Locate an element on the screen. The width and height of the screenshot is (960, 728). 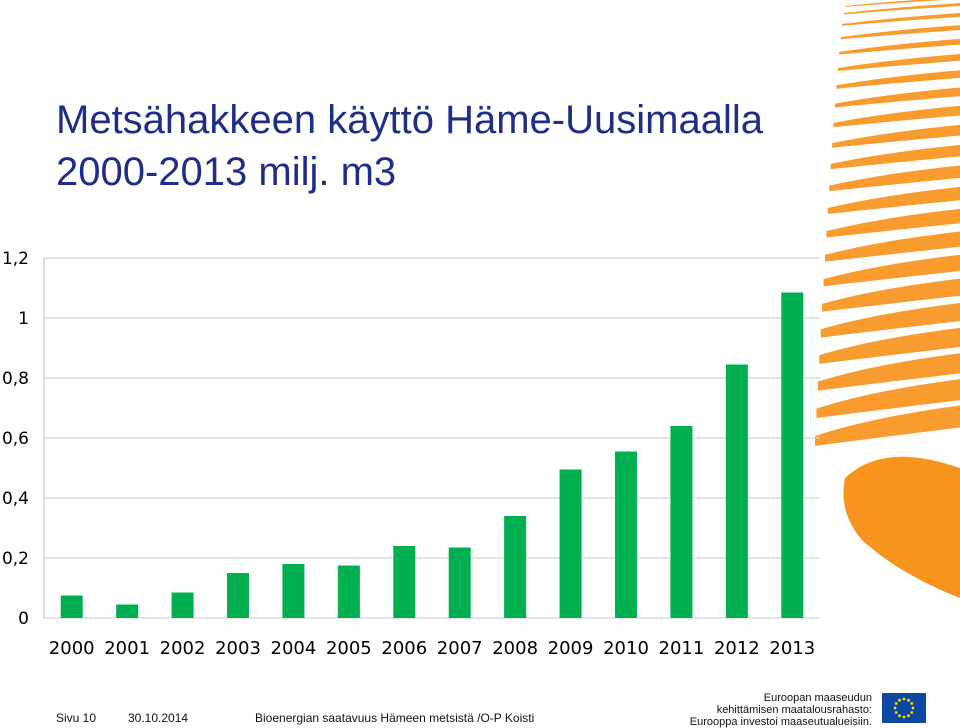
x-tick-label: 2000 is located at coordinates (72, 648).